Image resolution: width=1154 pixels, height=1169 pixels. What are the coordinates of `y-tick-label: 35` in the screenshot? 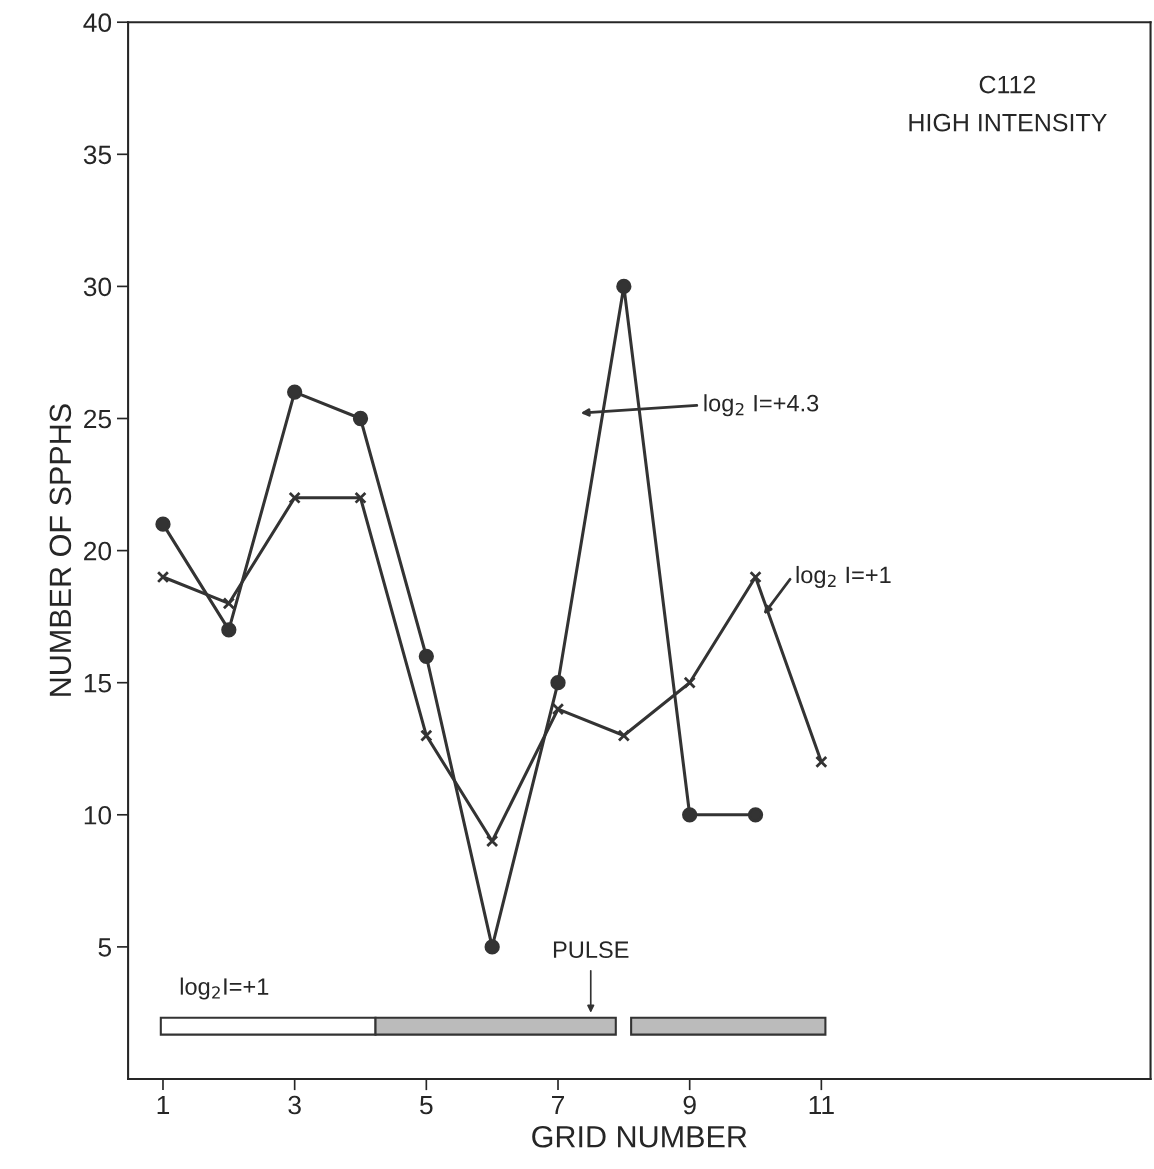 It's located at (97, 155).